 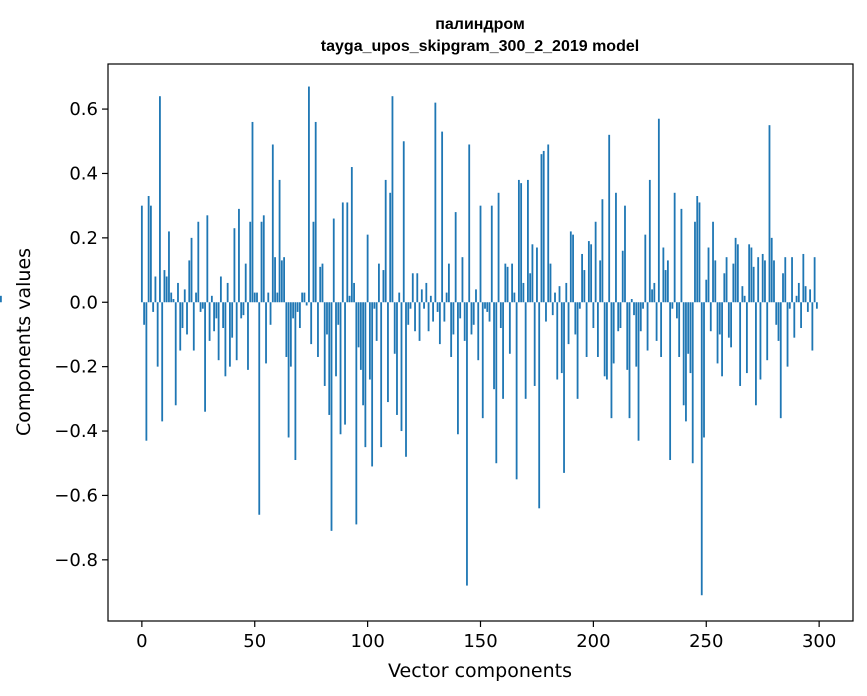 I want to click on x-tick-label: 250, so click(x=706, y=641).